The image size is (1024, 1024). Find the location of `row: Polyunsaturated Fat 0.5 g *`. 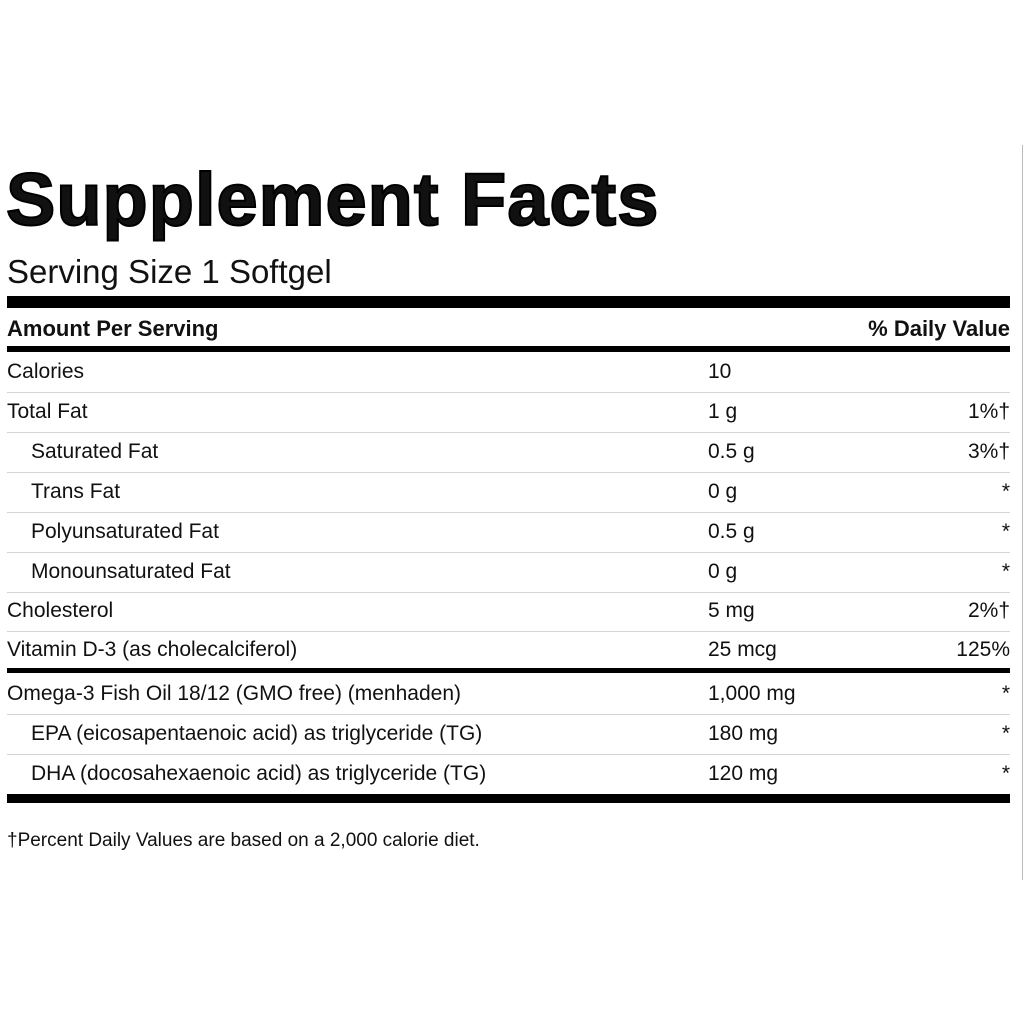

row: Polyunsaturated Fat 0.5 g * is located at coordinates (508, 532).